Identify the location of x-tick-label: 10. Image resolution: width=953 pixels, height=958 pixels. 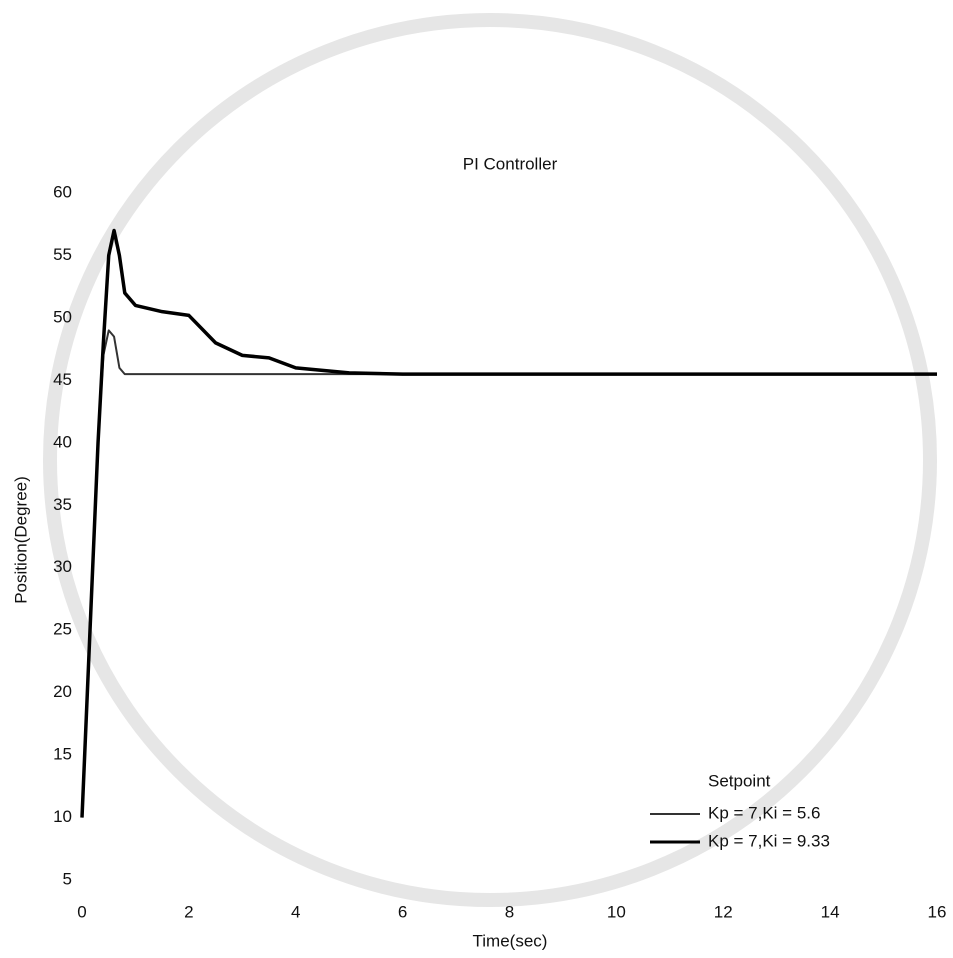
(616, 911).